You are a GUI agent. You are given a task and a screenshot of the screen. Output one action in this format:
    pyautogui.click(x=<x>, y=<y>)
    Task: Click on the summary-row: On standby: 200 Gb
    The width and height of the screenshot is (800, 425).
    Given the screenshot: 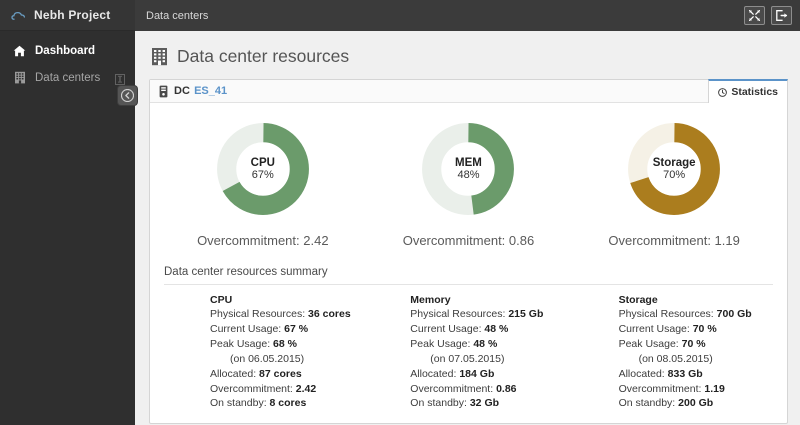 What is the action you would take?
    pyautogui.click(x=703, y=403)
    